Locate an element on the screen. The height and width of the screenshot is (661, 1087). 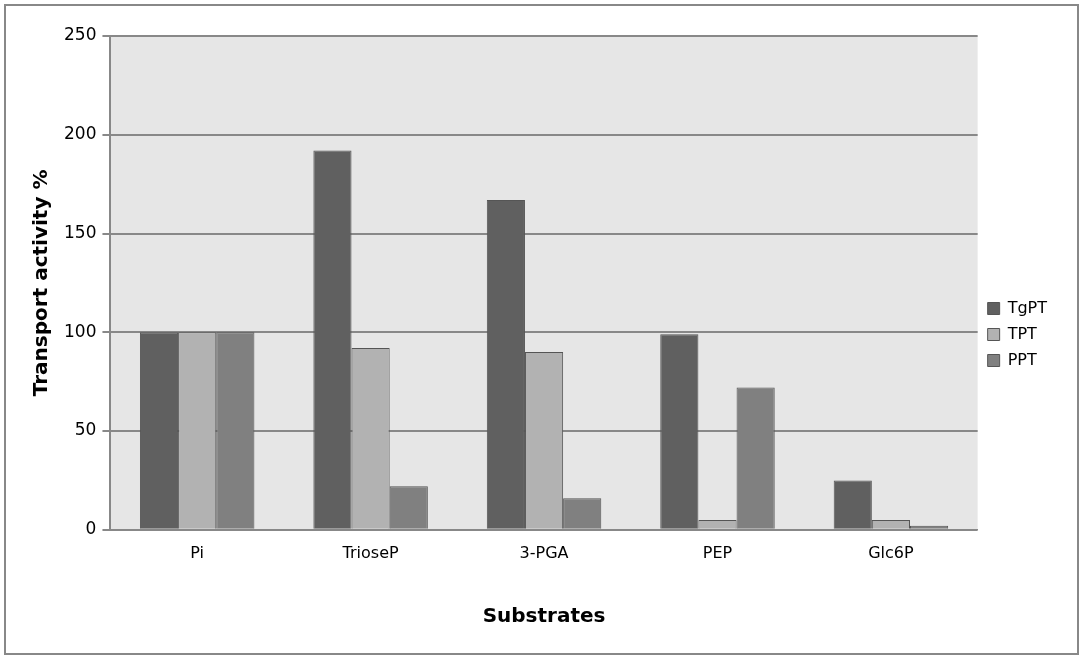
y-tick-label: 0 is located at coordinates (91, 528).